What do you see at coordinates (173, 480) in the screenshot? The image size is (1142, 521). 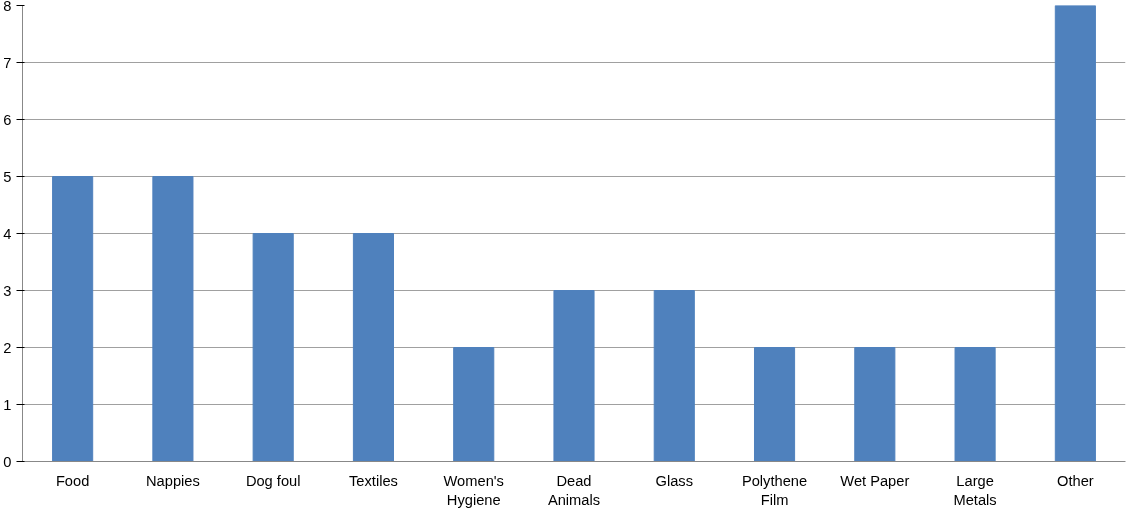 I see `x-tick-label: Nappies` at bounding box center [173, 480].